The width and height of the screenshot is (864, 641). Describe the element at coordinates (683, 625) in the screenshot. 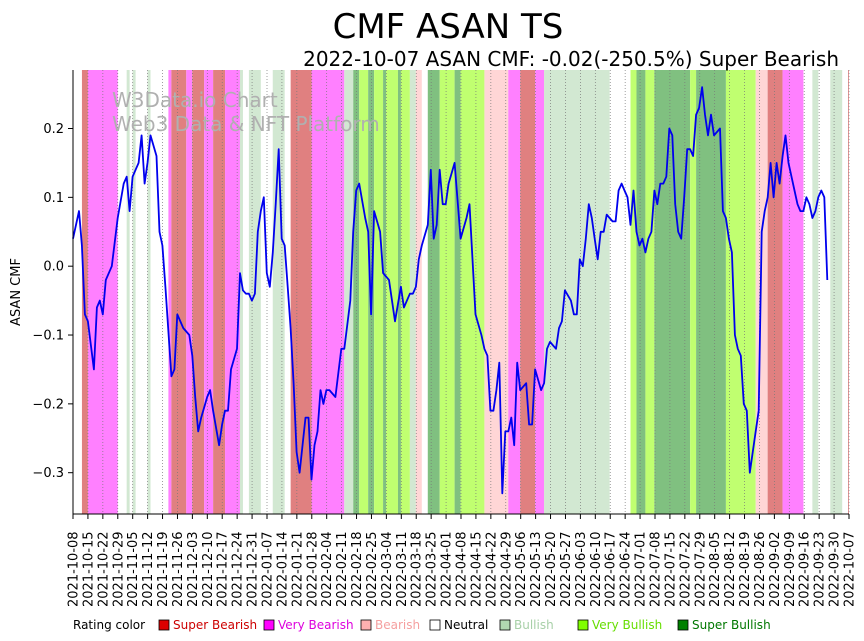

I see `legend-swatch-super-bullish` at that location.